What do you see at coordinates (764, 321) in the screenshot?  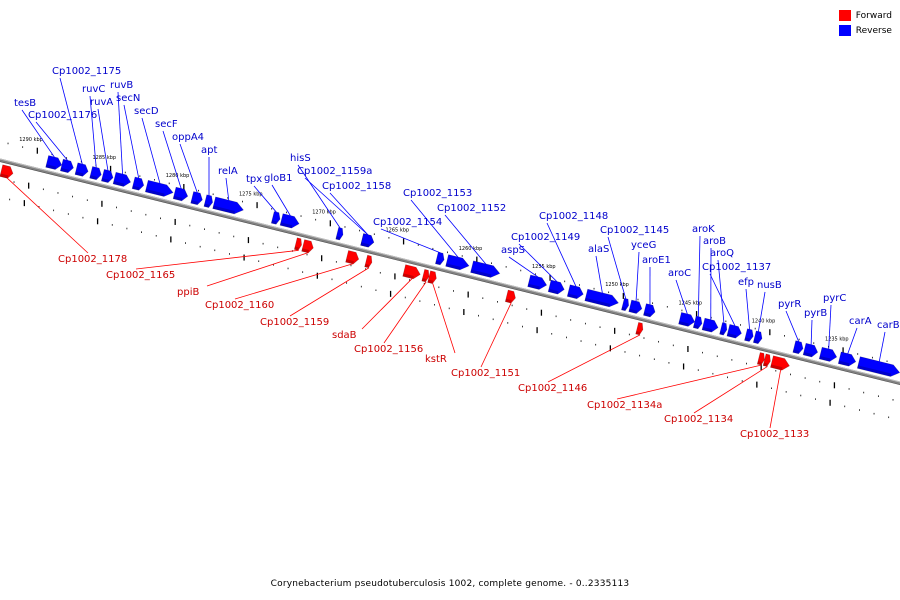 I see `scale-label: 1240 kbp` at bounding box center [764, 321].